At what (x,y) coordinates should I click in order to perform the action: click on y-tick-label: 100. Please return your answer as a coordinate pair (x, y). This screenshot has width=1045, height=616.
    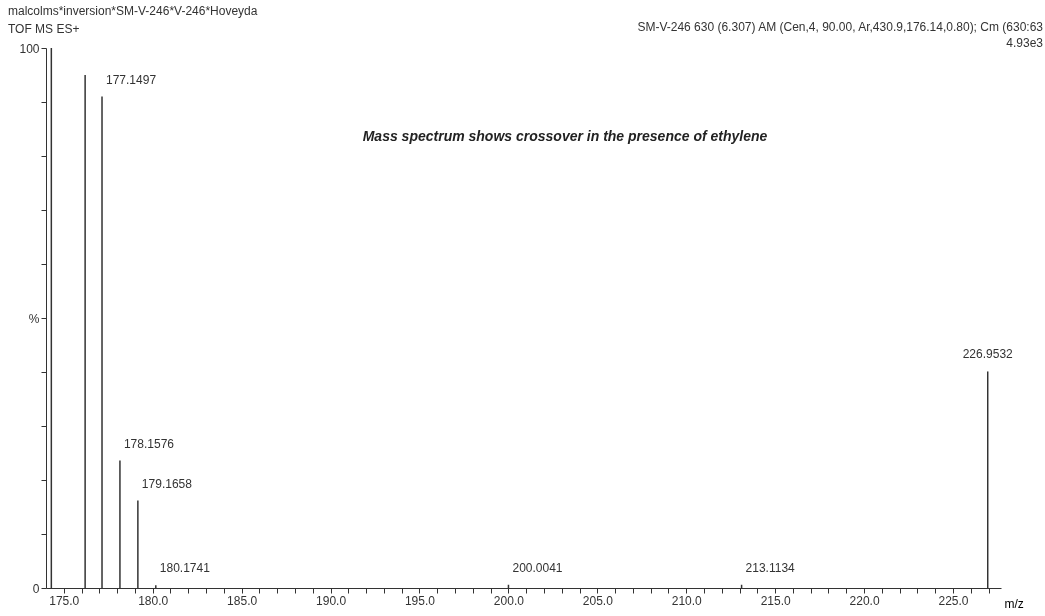
    Looking at the image, I should click on (29, 48).